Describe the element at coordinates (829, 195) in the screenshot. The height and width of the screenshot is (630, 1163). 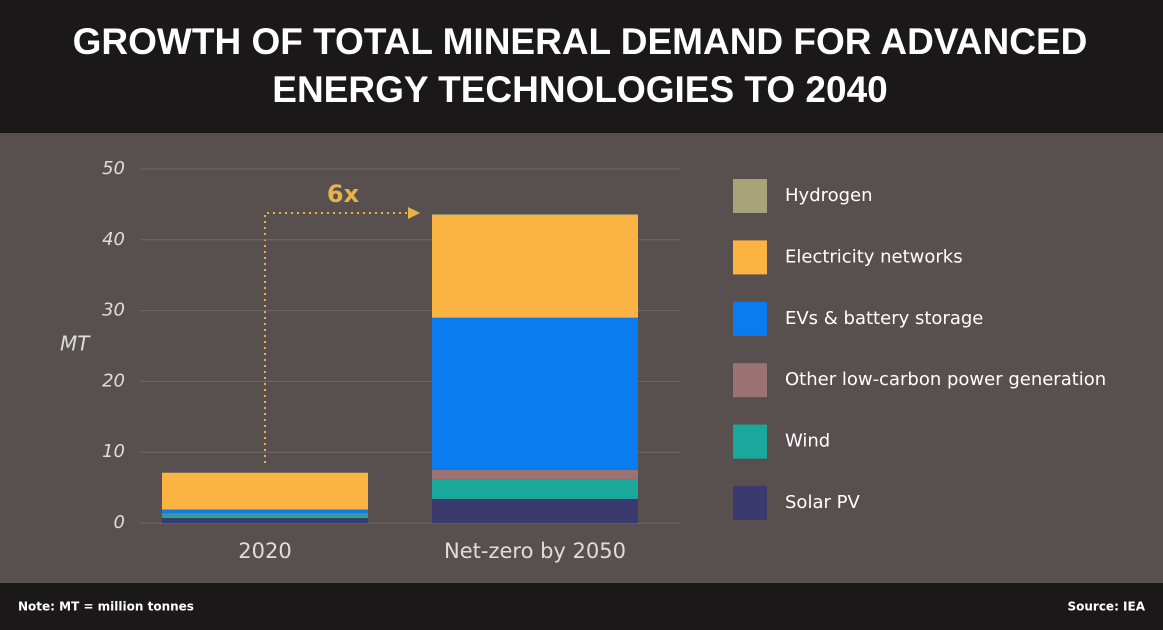
I see `legend-label: Hydrogen` at that location.